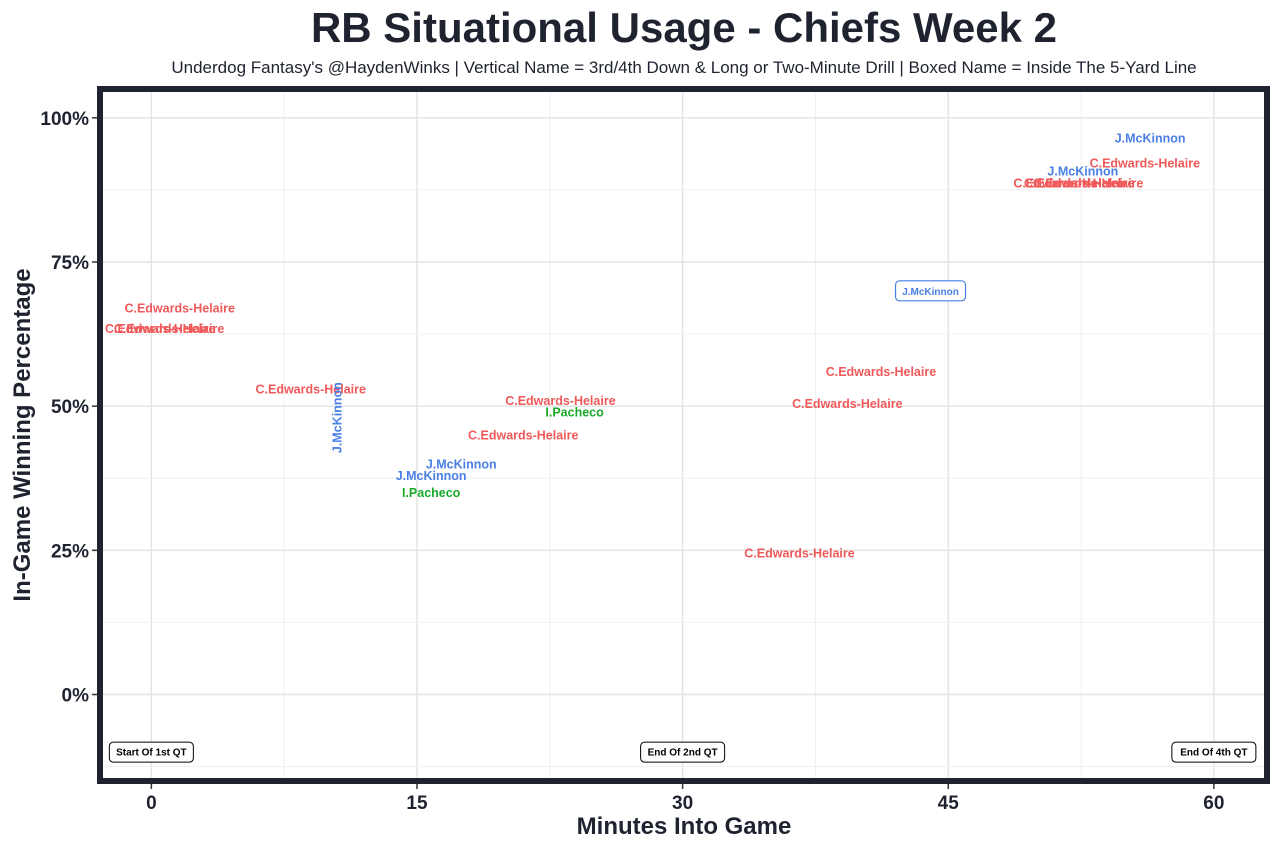 The image size is (1280, 849). I want to click on quarter-marker: End Of 2nd QT, so click(683, 752).